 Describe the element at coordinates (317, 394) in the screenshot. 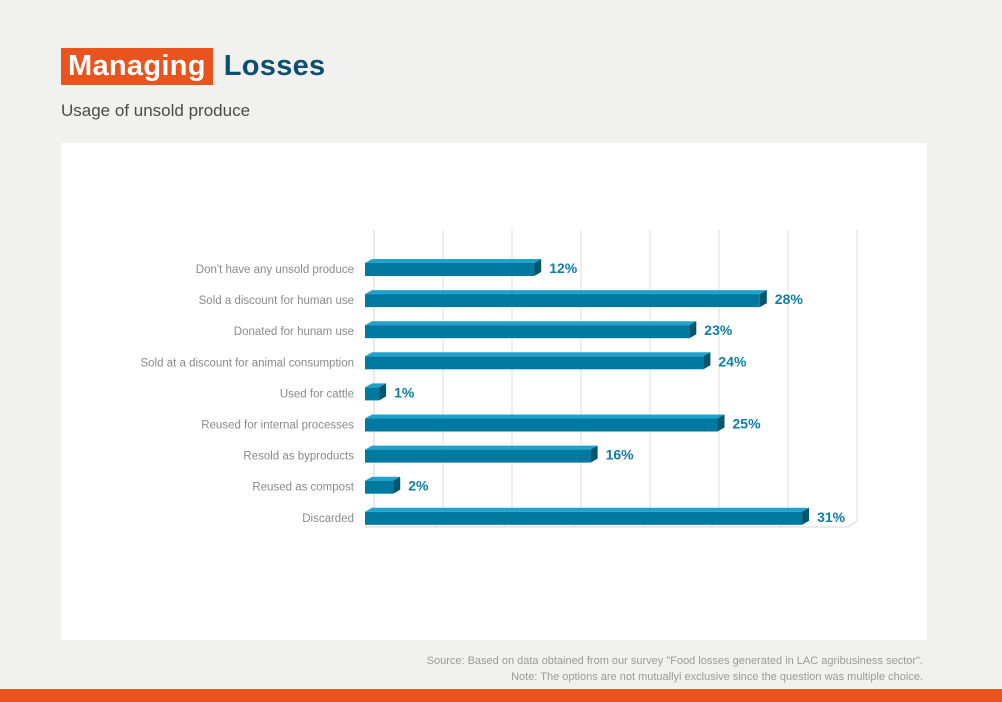

I see `category-label: Used for cattle` at that location.